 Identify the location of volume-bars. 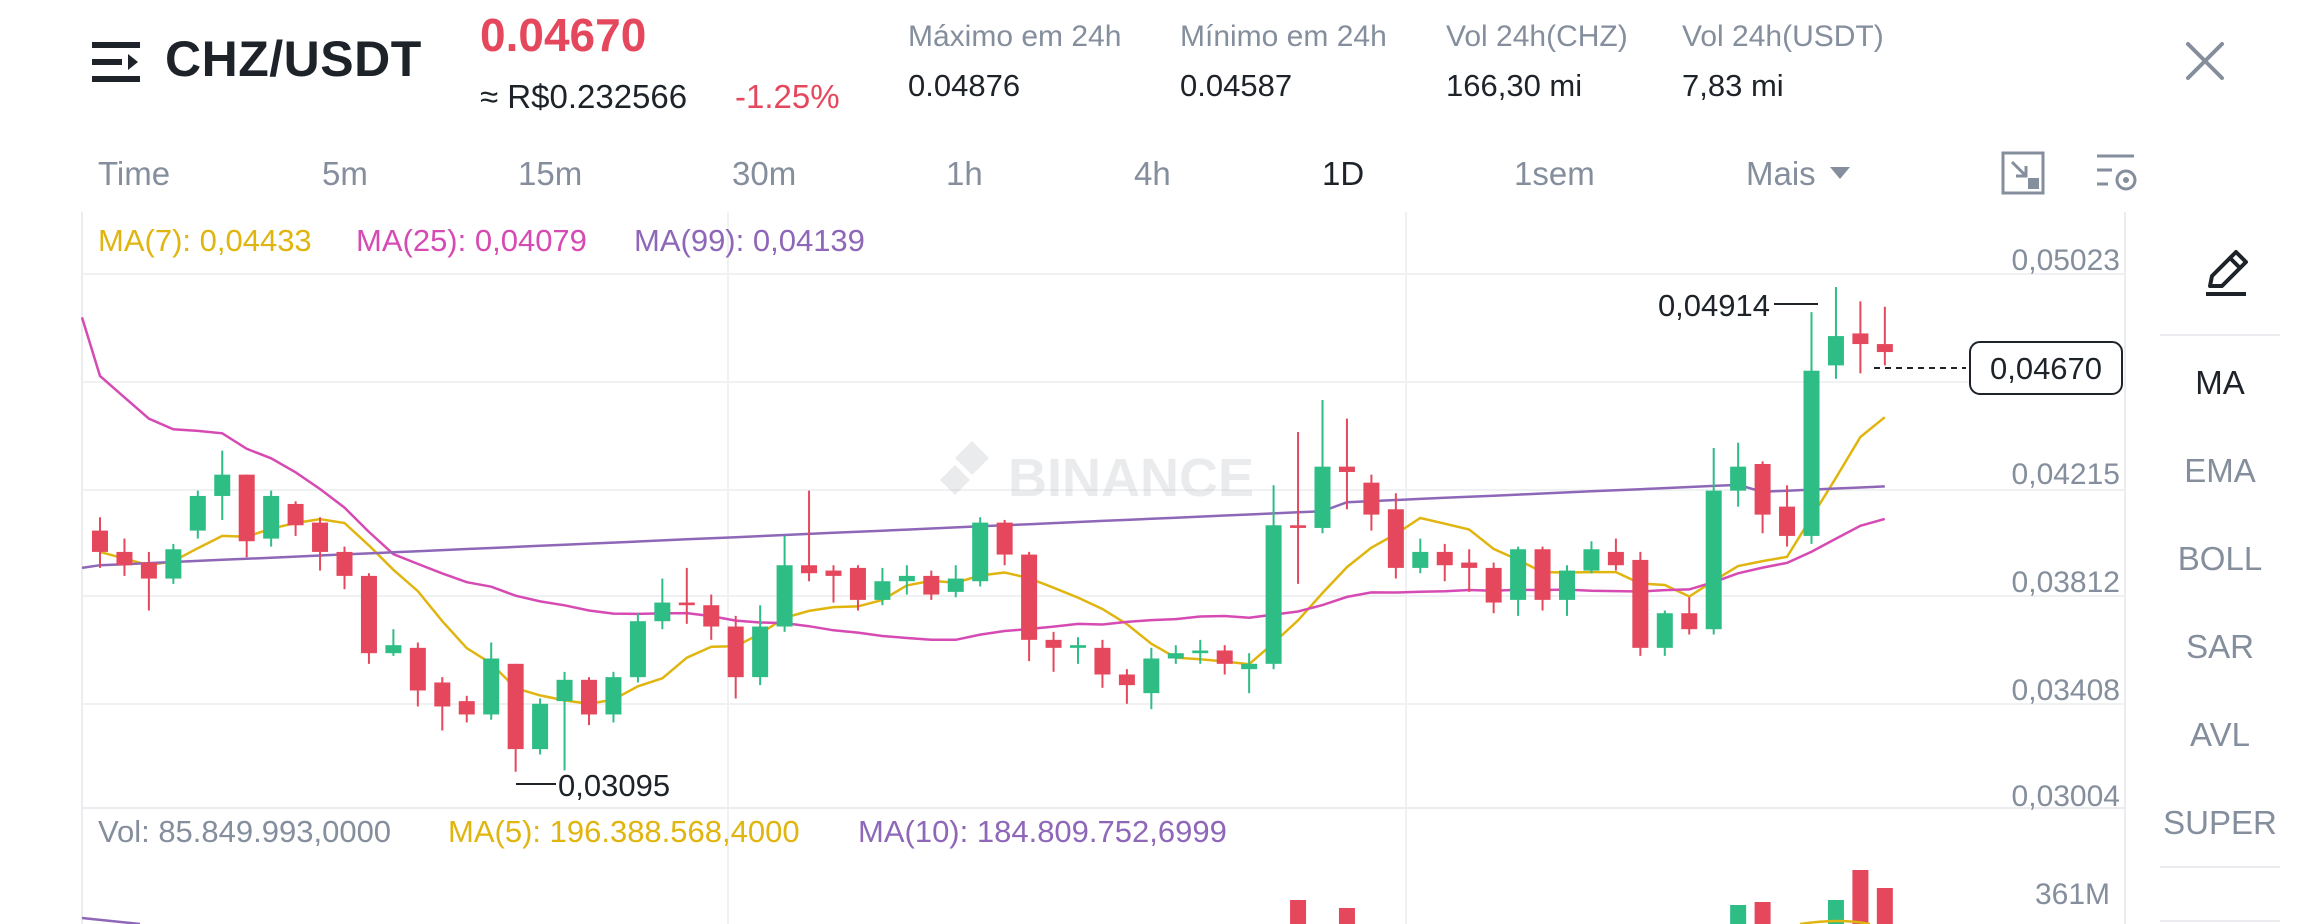
(1591, 897).